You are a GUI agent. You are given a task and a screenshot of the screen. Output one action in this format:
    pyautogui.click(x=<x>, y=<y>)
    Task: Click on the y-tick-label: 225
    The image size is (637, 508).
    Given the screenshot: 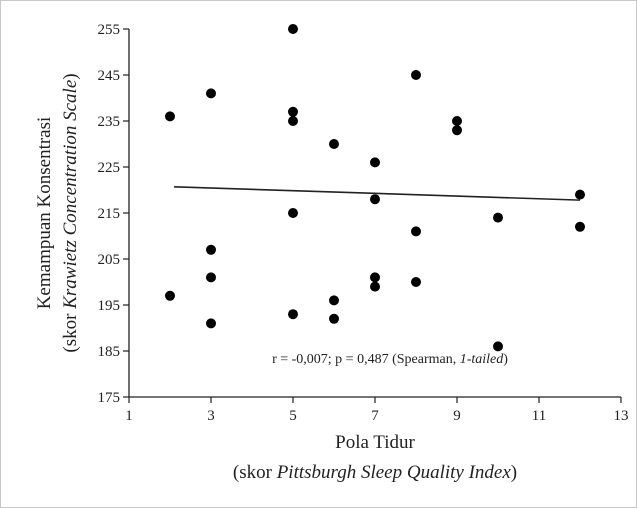 What is the action you would take?
    pyautogui.click(x=109, y=168)
    